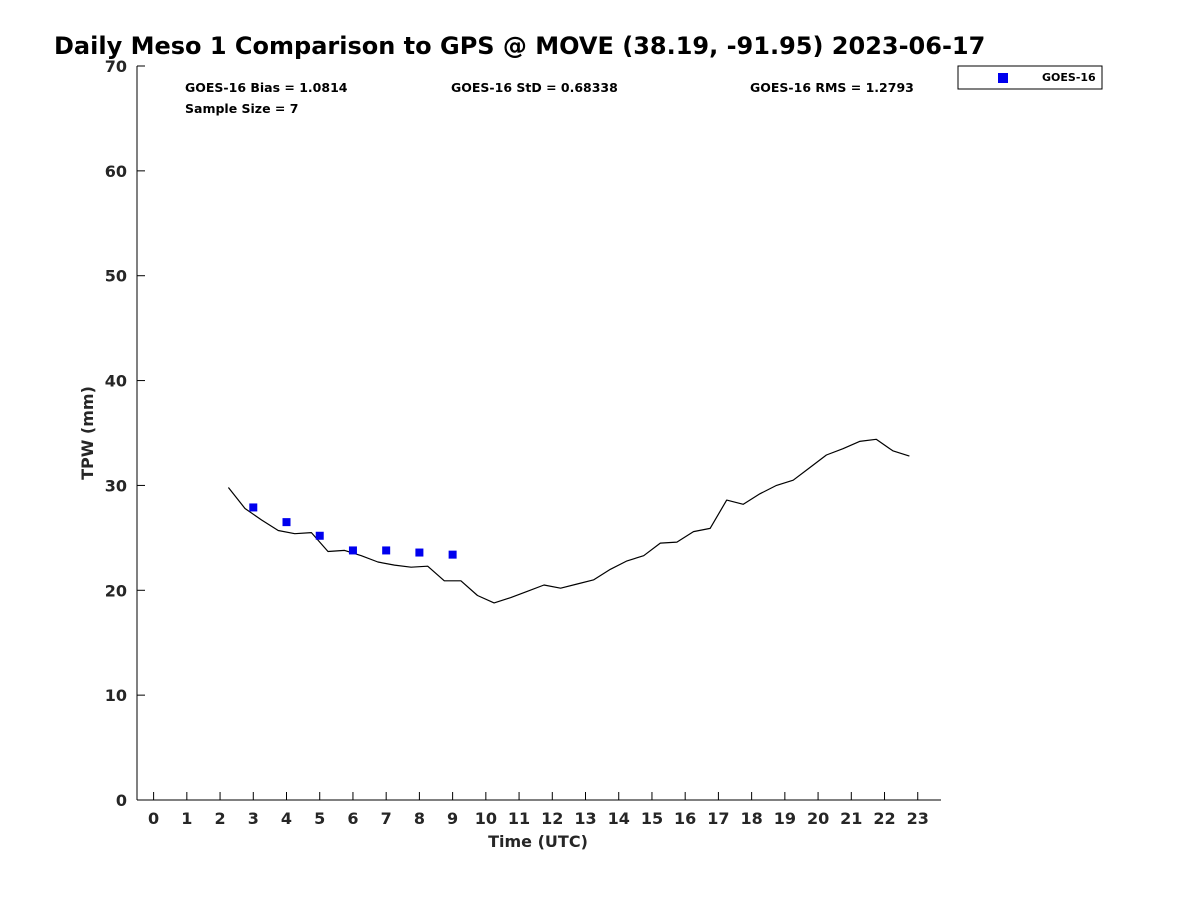 The image size is (1200, 900). Describe the element at coordinates (1003, 78) in the screenshot. I see `legend-marker-goes16` at that location.